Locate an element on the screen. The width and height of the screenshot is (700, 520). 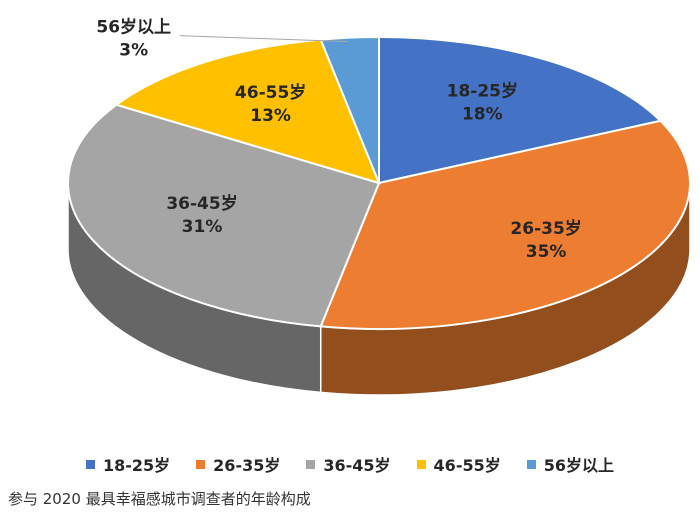
legend-item-1: 26-35岁 is located at coordinates (238, 464).